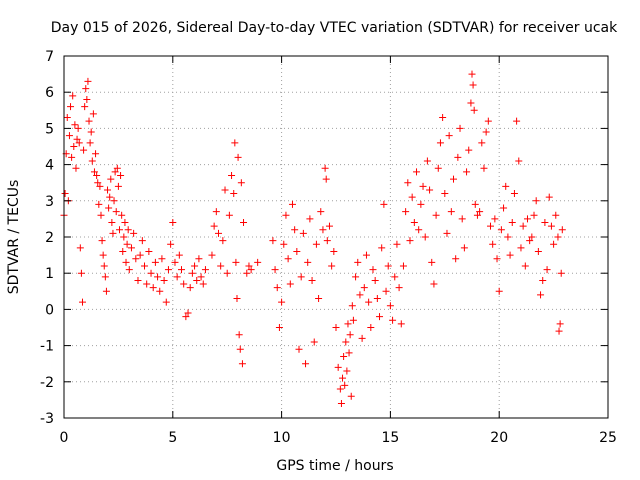  I want to click on y-tick-label: 7, so click(49, 57).